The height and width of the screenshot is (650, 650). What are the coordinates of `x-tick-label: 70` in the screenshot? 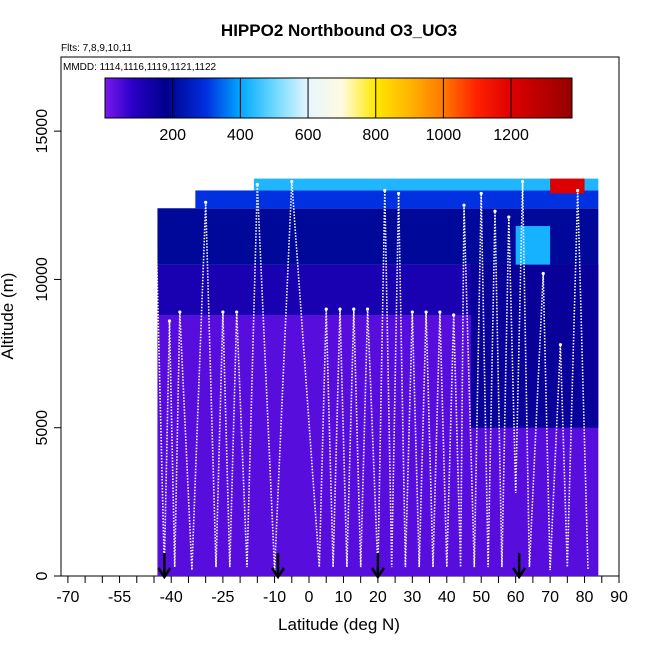 It's located at (550, 597).